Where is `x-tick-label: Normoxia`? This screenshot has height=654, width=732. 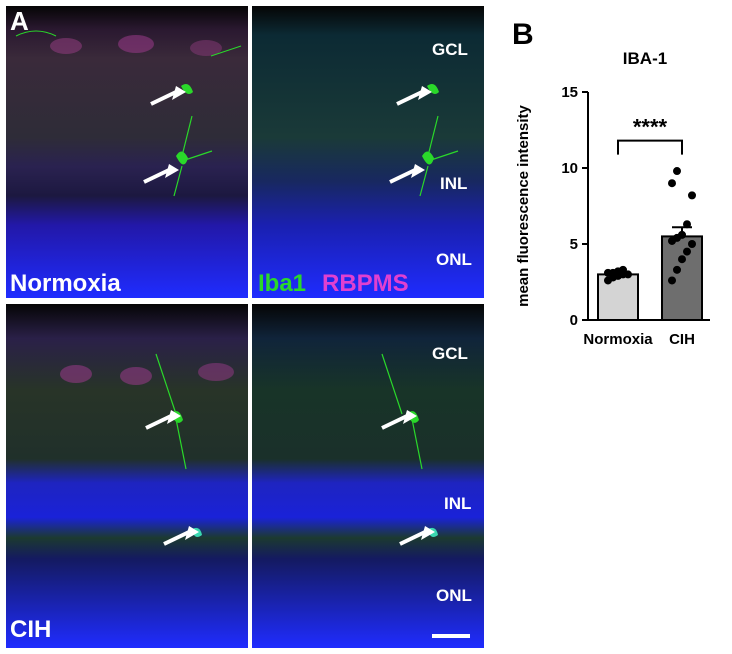
x-tick-label: Normoxia is located at coordinates (618, 339).